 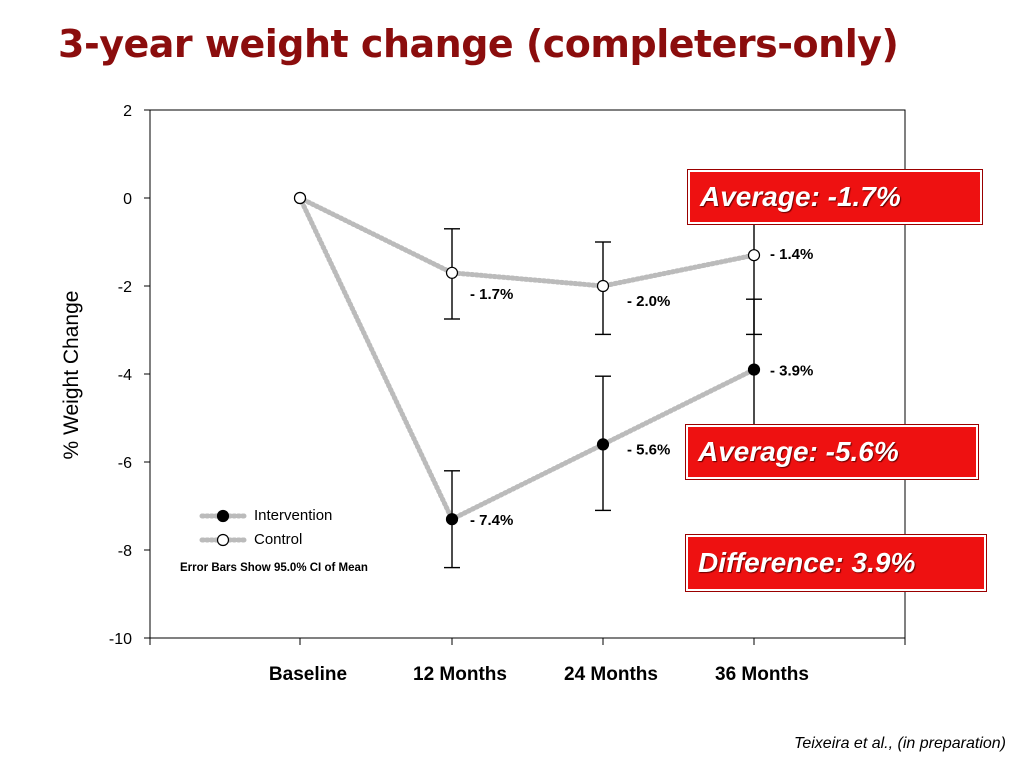 What do you see at coordinates (223, 516) in the screenshot?
I see `legend-marker-intervention` at bounding box center [223, 516].